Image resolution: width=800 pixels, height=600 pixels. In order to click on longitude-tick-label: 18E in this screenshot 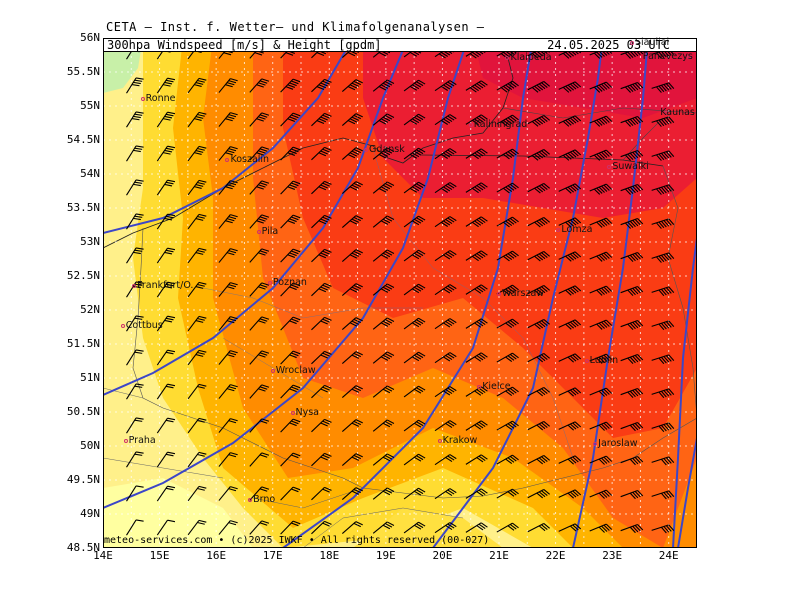, I will do `click(329, 555)`.